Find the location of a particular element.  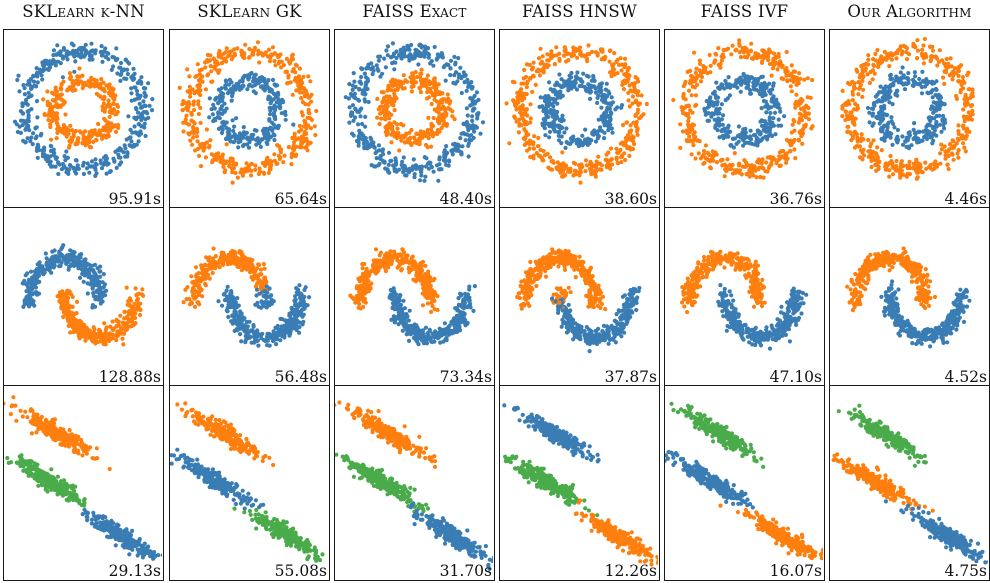

scatter-plot is located at coordinates (576, 114).